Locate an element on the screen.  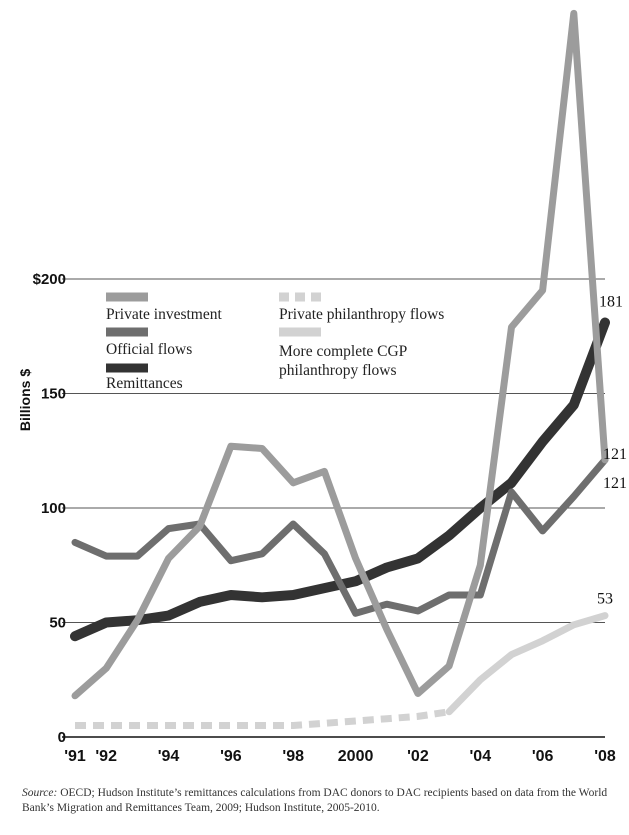
x-tick-label: '06 is located at coordinates (543, 756).